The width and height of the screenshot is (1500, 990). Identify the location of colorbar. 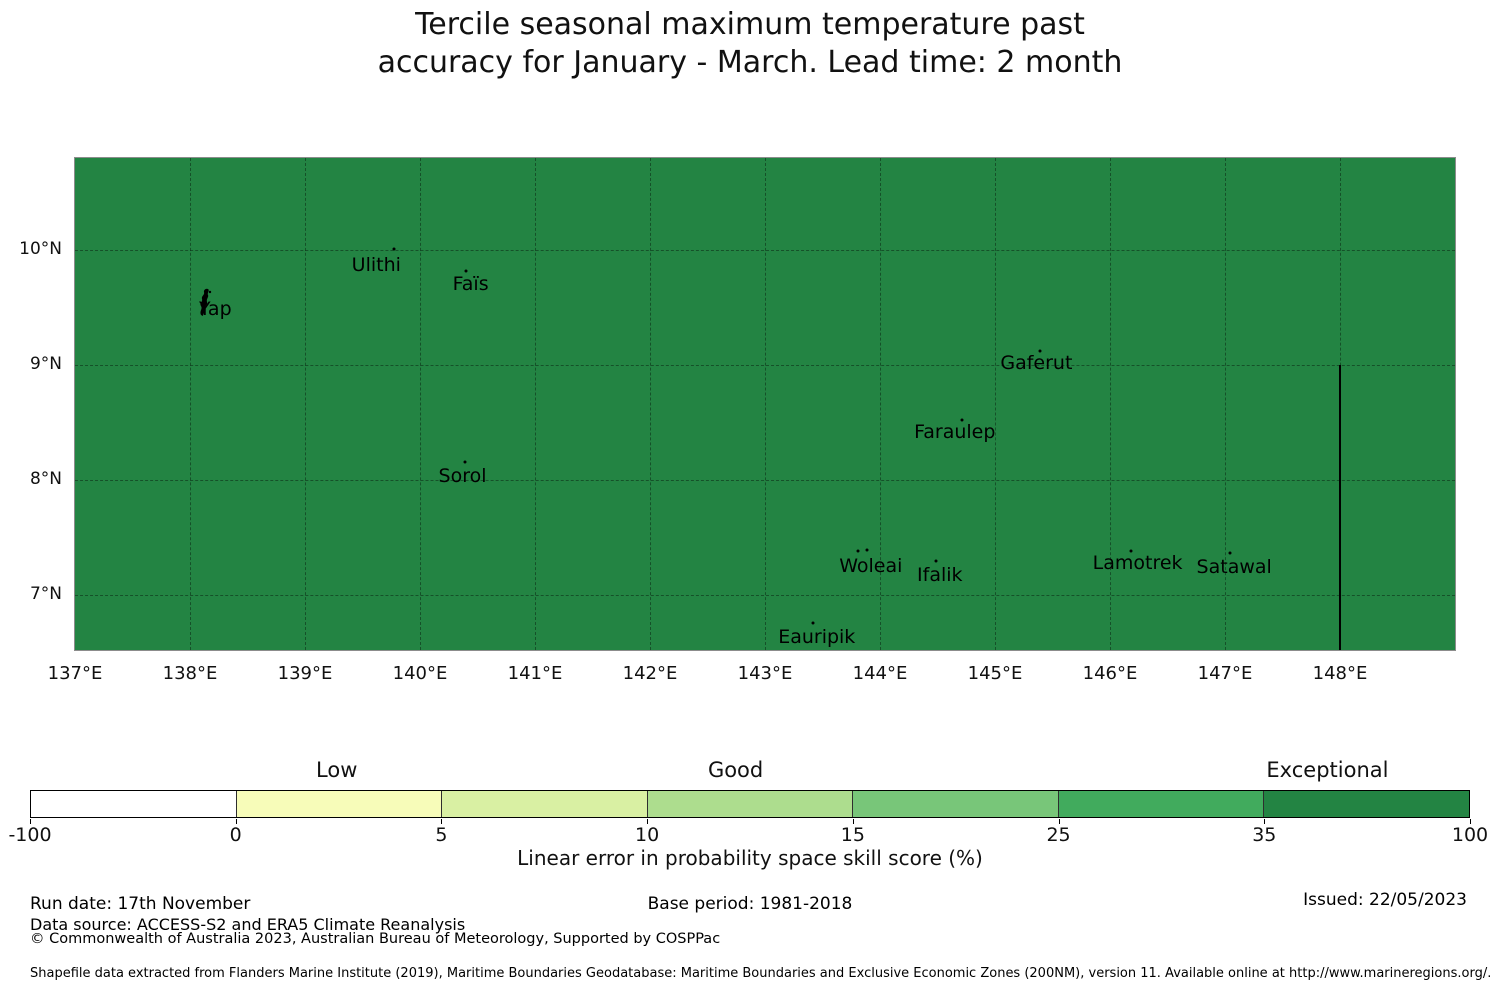
(750, 804).